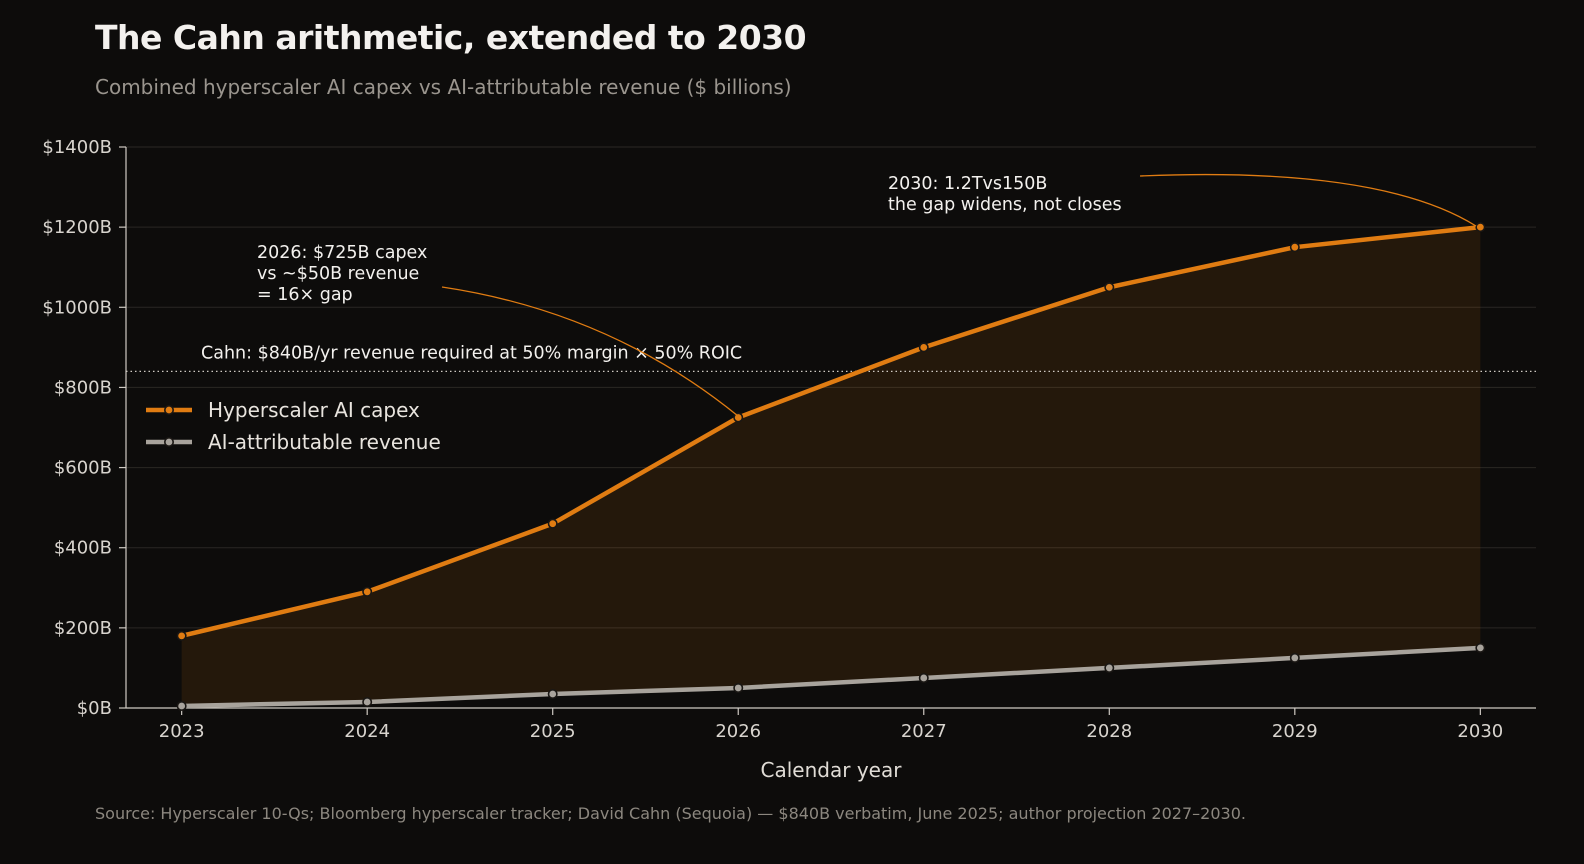 Image resolution: width=1584 pixels, height=864 pixels. I want to click on annotation-line: 2026: $725B capex, so click(342, 253).